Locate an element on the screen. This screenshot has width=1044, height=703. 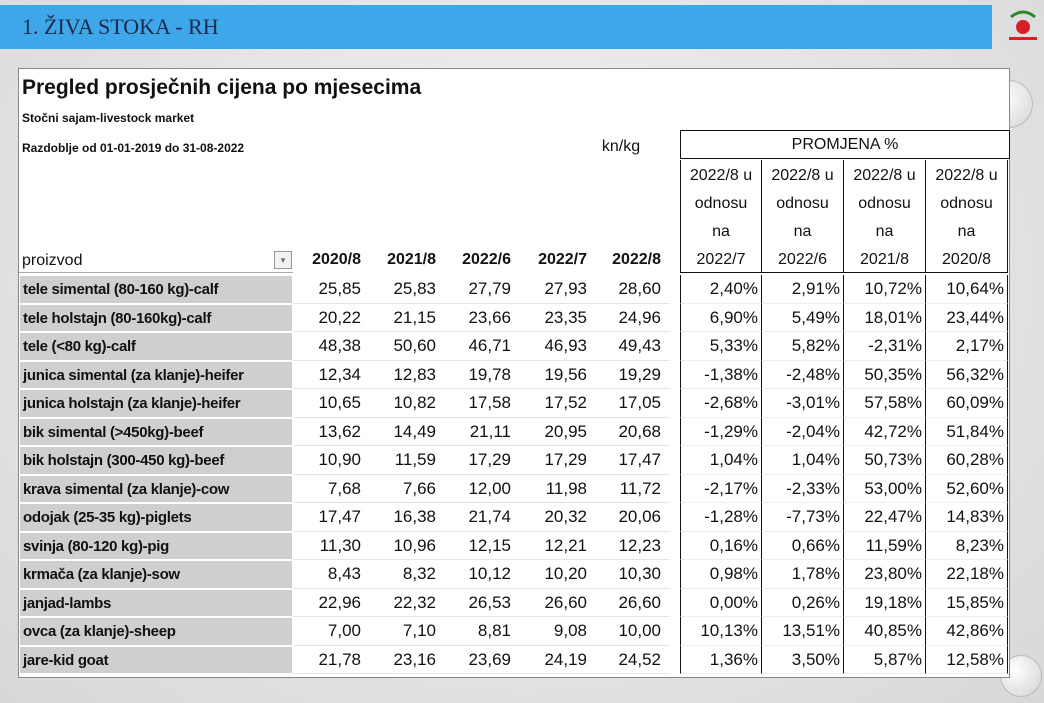
change-cell: 42,72% is located at coordinates (885, 431).